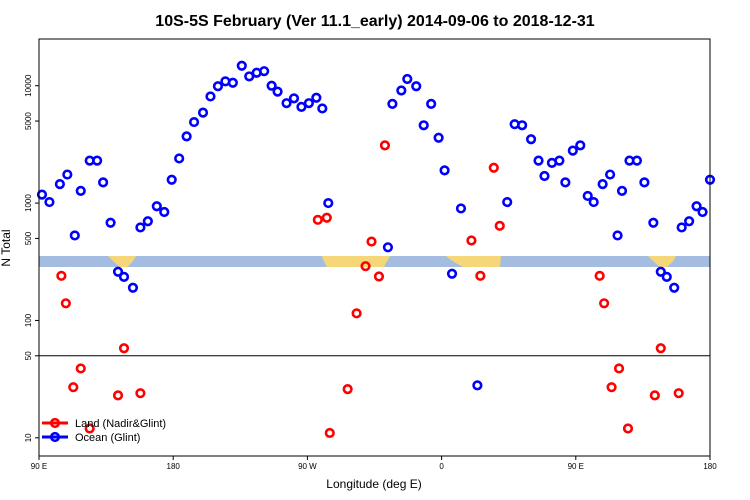 The height and width of the screenshot is (500, 750). Describe the element at coordinates (576, 466) in the screenshot. I see `x-tick-label: 90 E` at that location.